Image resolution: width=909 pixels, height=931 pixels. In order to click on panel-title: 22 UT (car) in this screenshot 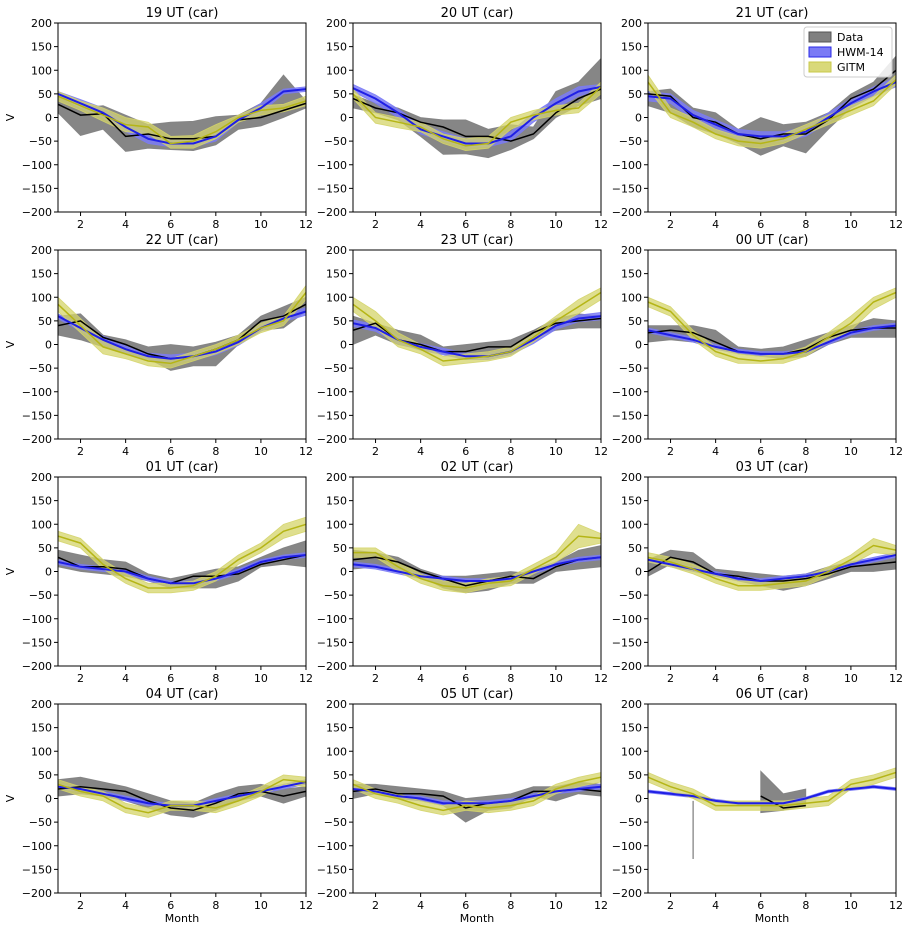, I will do `click(182, 240)`.